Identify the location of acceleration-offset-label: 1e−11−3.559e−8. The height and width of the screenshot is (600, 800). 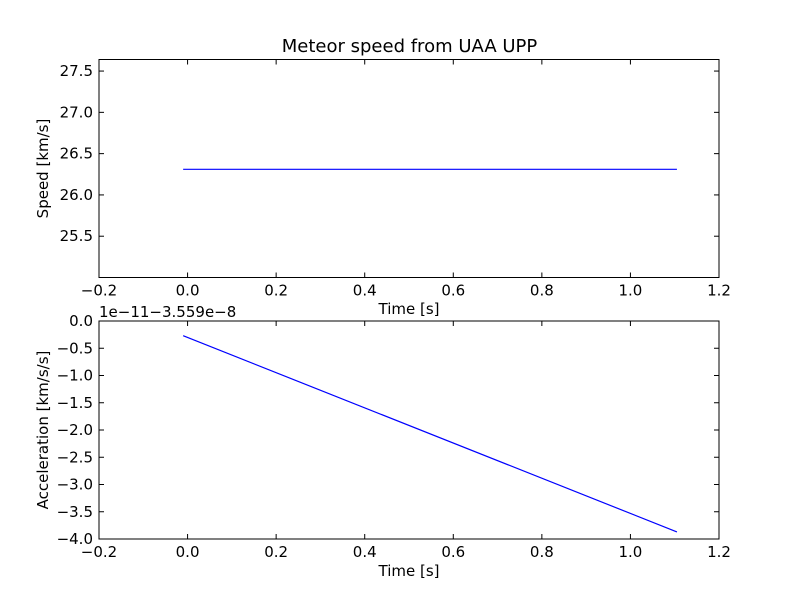
(167, 312).